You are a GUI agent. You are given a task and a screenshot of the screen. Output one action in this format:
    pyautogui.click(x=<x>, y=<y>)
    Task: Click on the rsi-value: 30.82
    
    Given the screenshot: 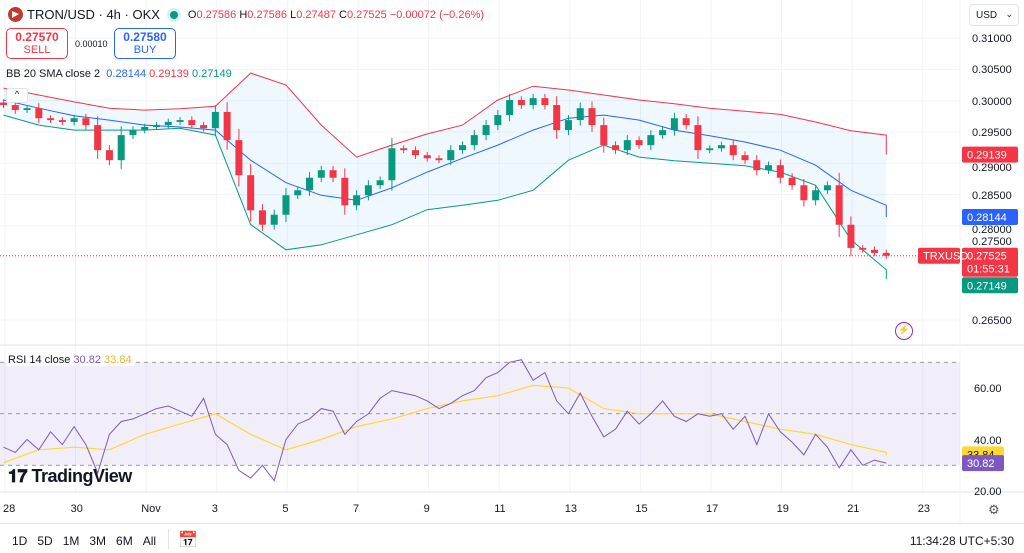 What is the action you would take?
    pyautogui.click(x=87, y=360)
    